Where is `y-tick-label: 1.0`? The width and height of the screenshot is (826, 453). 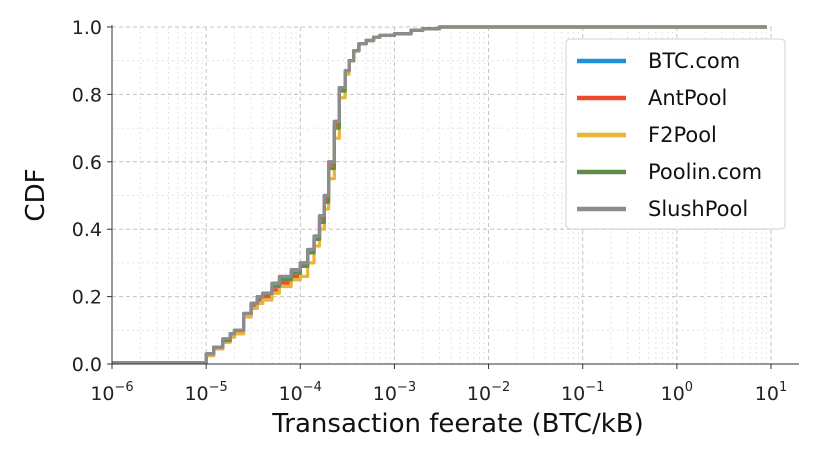 y-tick-label: 1.0 is located at coordinates (87, 28).